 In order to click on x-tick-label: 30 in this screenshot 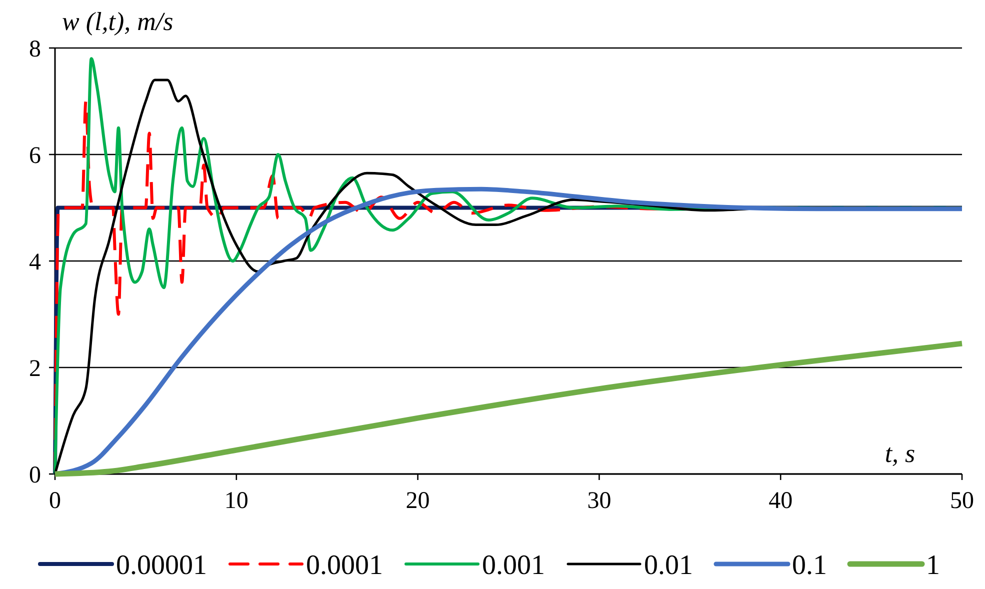, I will do `click(599, 501)`.